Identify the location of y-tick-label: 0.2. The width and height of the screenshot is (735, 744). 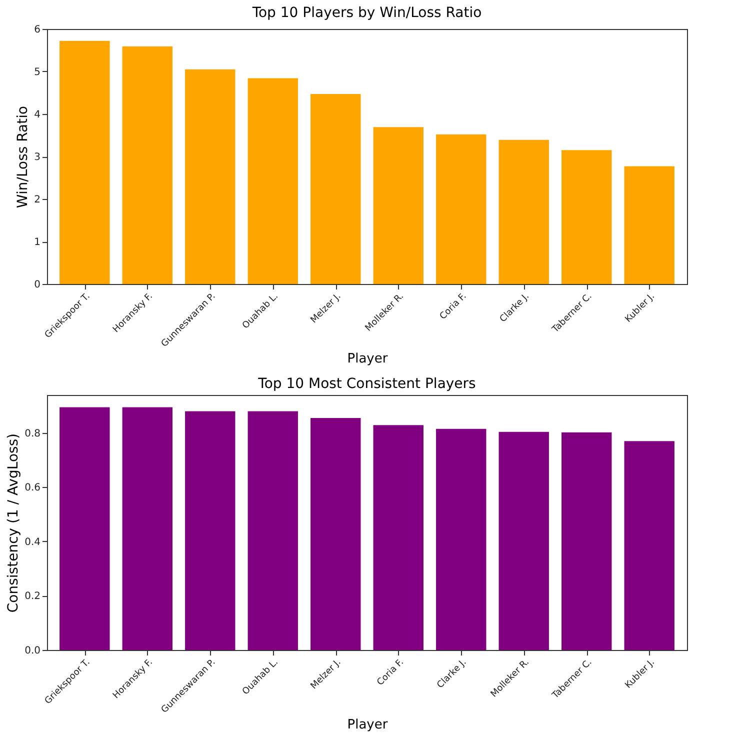
(32, 596).